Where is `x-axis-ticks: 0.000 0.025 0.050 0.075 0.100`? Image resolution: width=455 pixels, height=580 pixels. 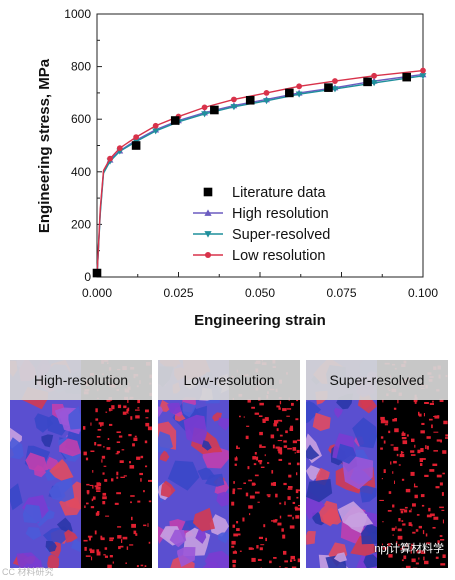
x-axis-ticks: 0.000 0.025 0.050 0.075 0.100 is located at coordinates (260, 286).